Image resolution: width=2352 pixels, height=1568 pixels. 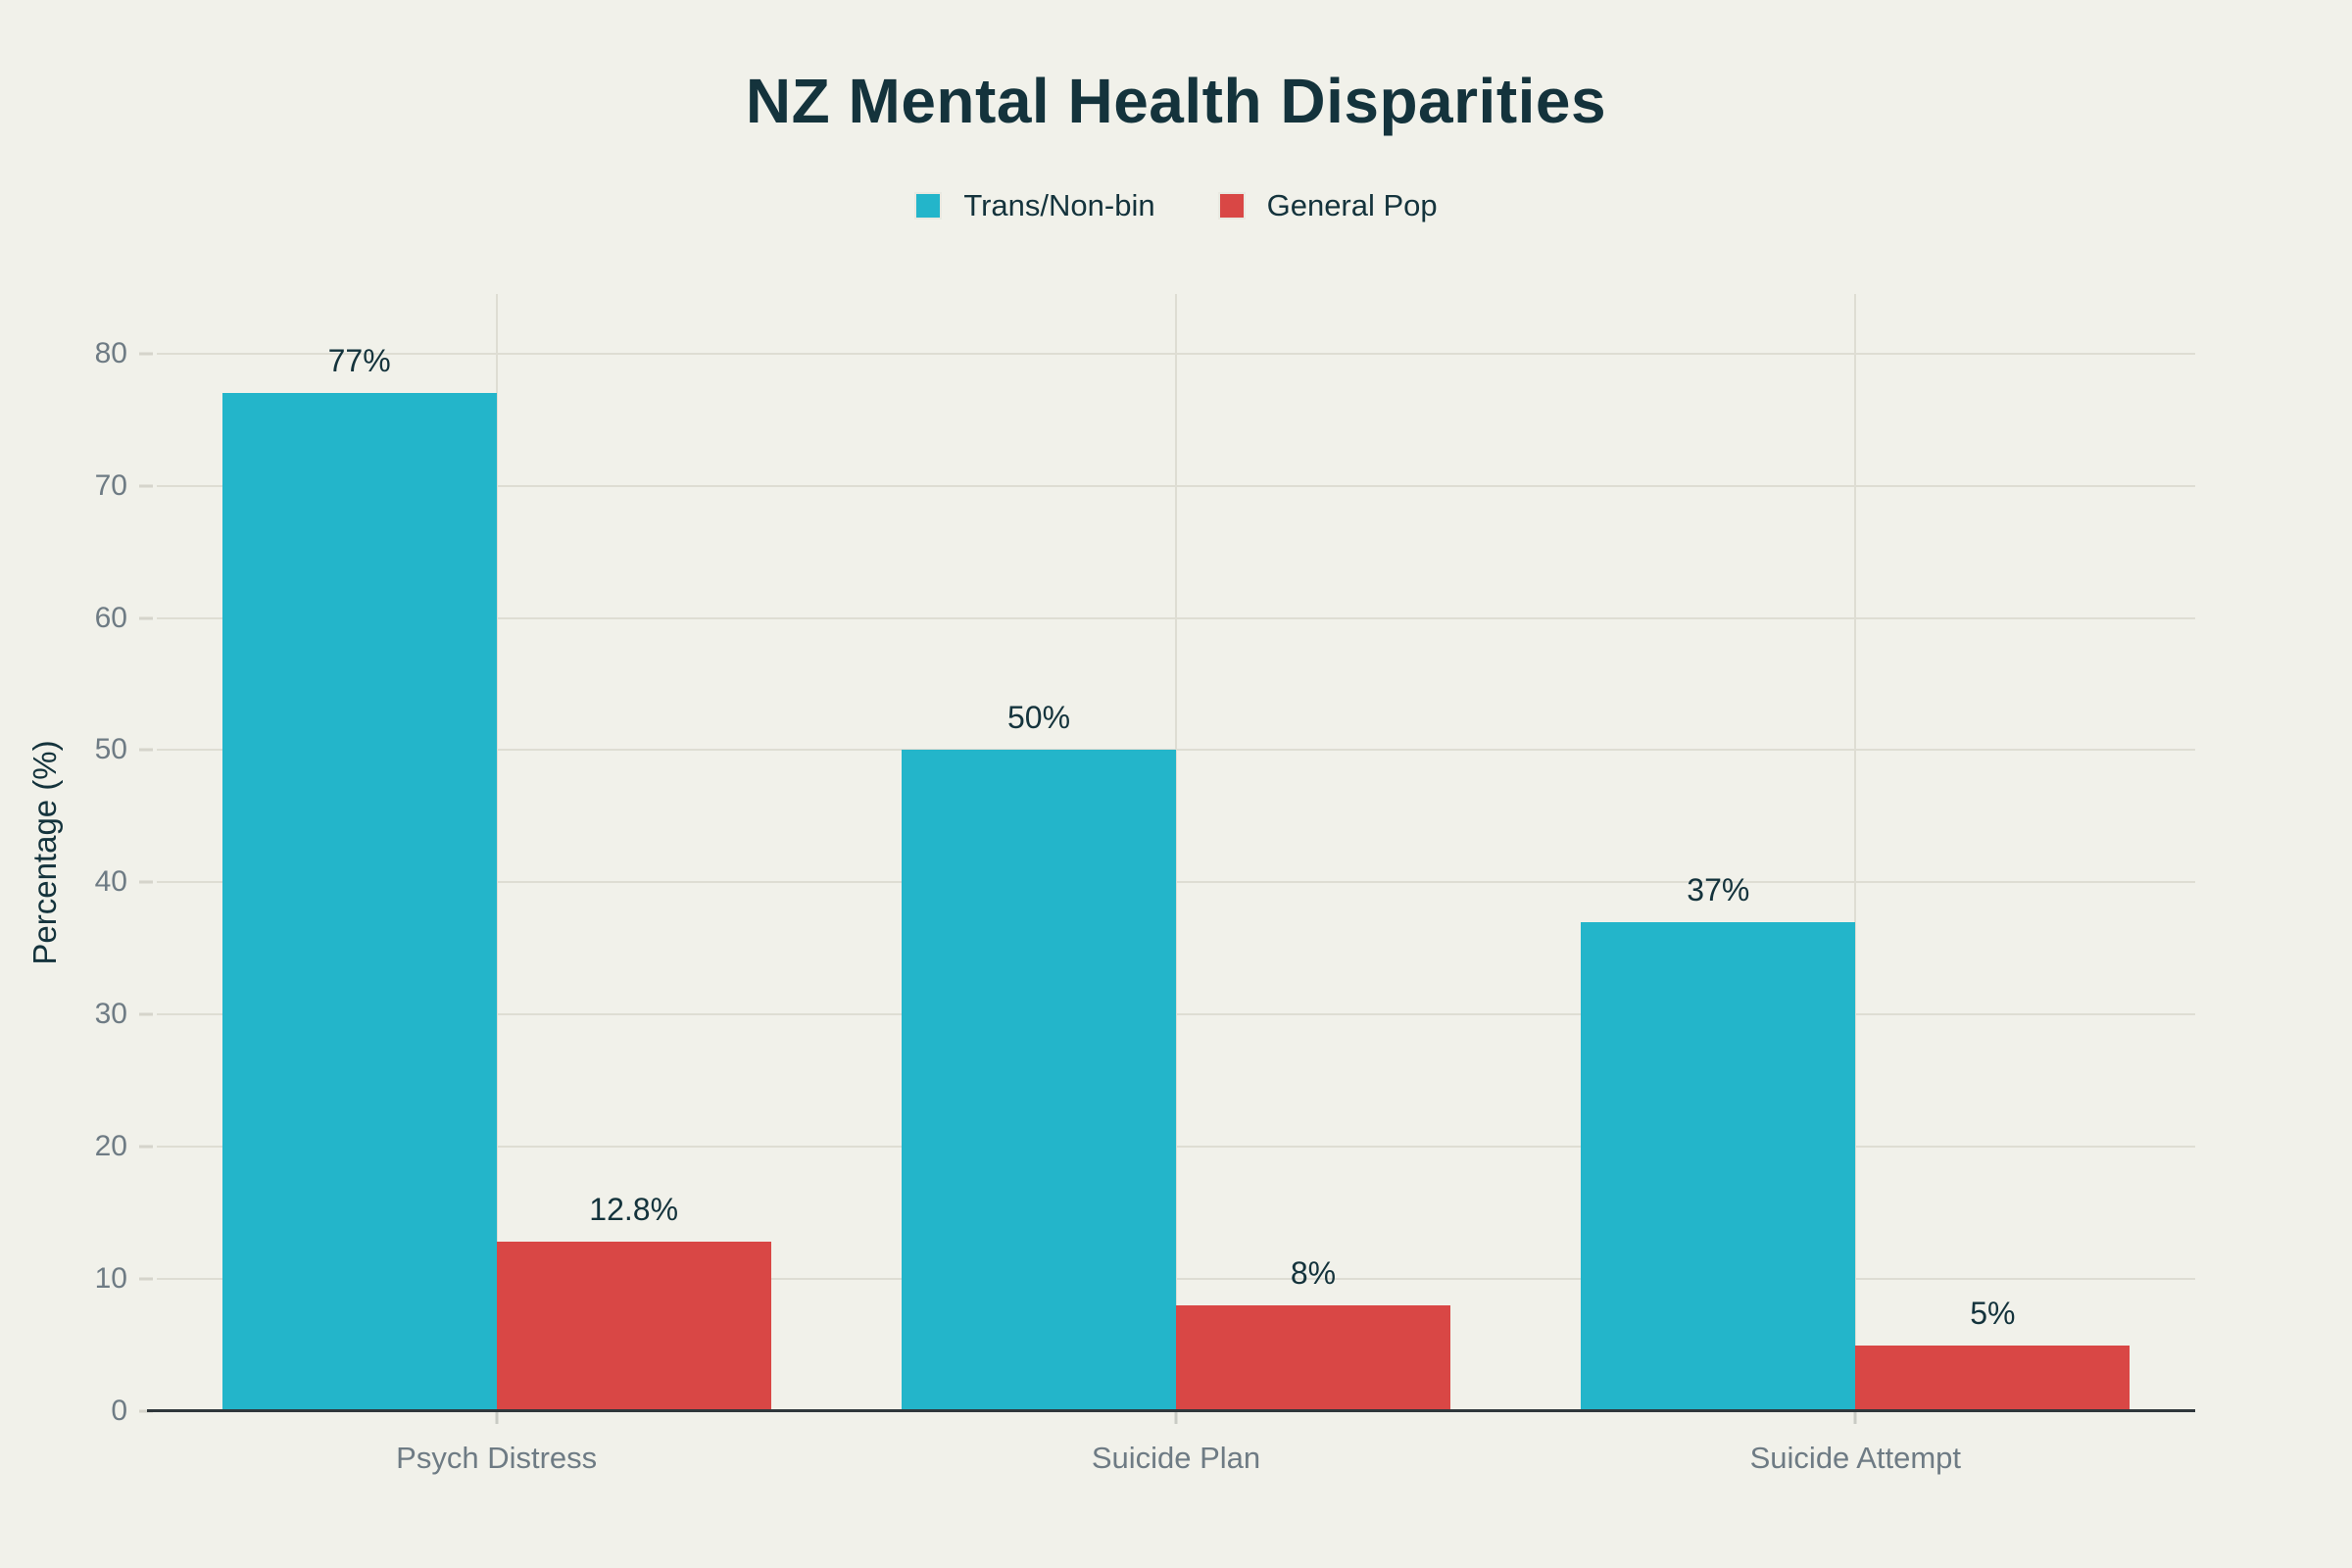 I want to click on y-tick-label: 40, so click(x=110, y=882).